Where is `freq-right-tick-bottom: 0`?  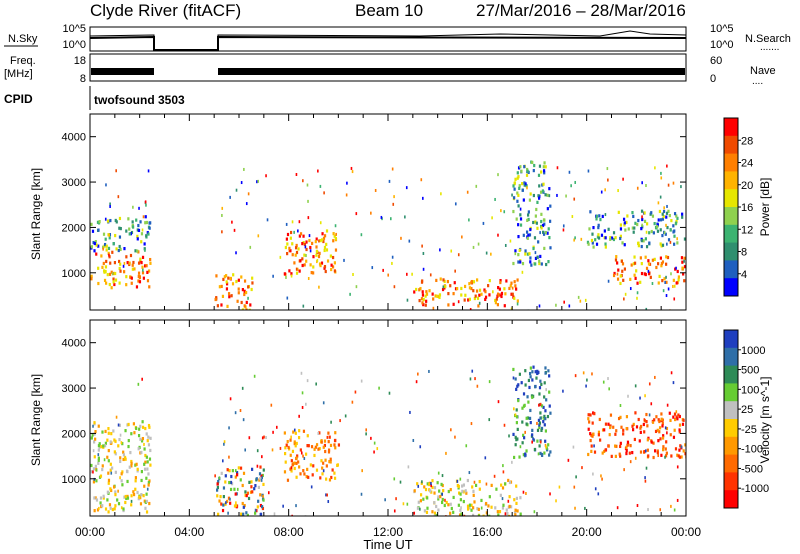 freq-right-tick-bottom: 0 is located at coordinates (713, 79).